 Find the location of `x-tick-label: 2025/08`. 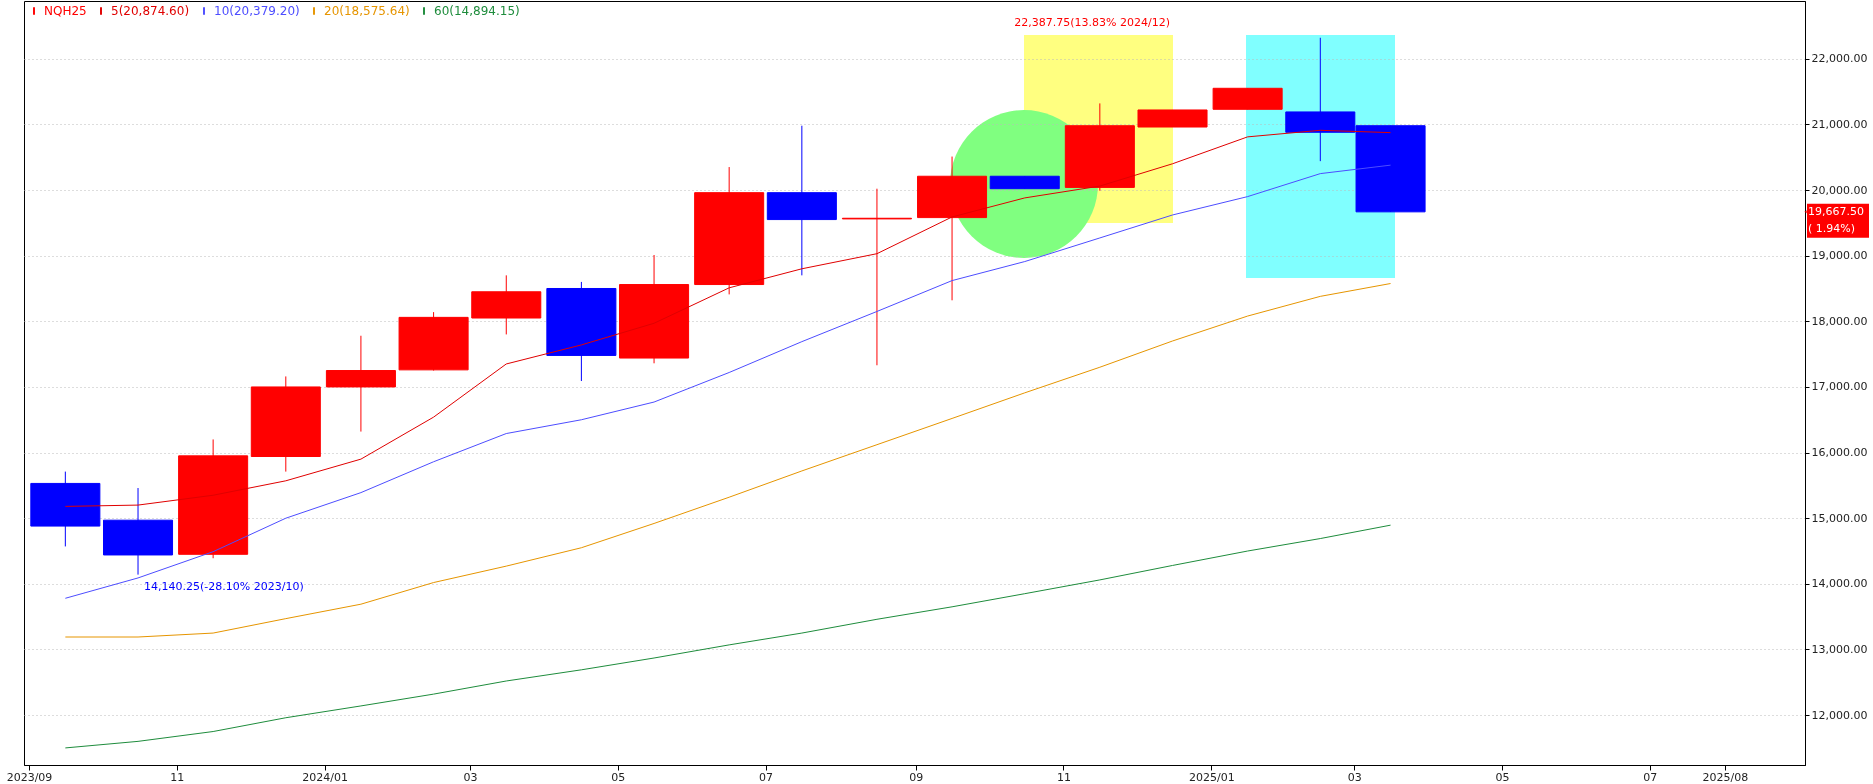

x-tick-label: 2025/08 is located at coordinates (1725, 777).